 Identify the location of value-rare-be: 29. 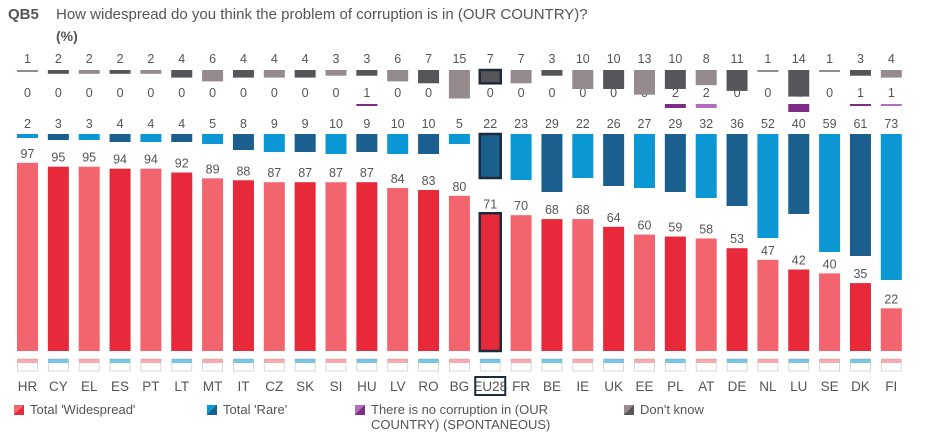
(552, 124).